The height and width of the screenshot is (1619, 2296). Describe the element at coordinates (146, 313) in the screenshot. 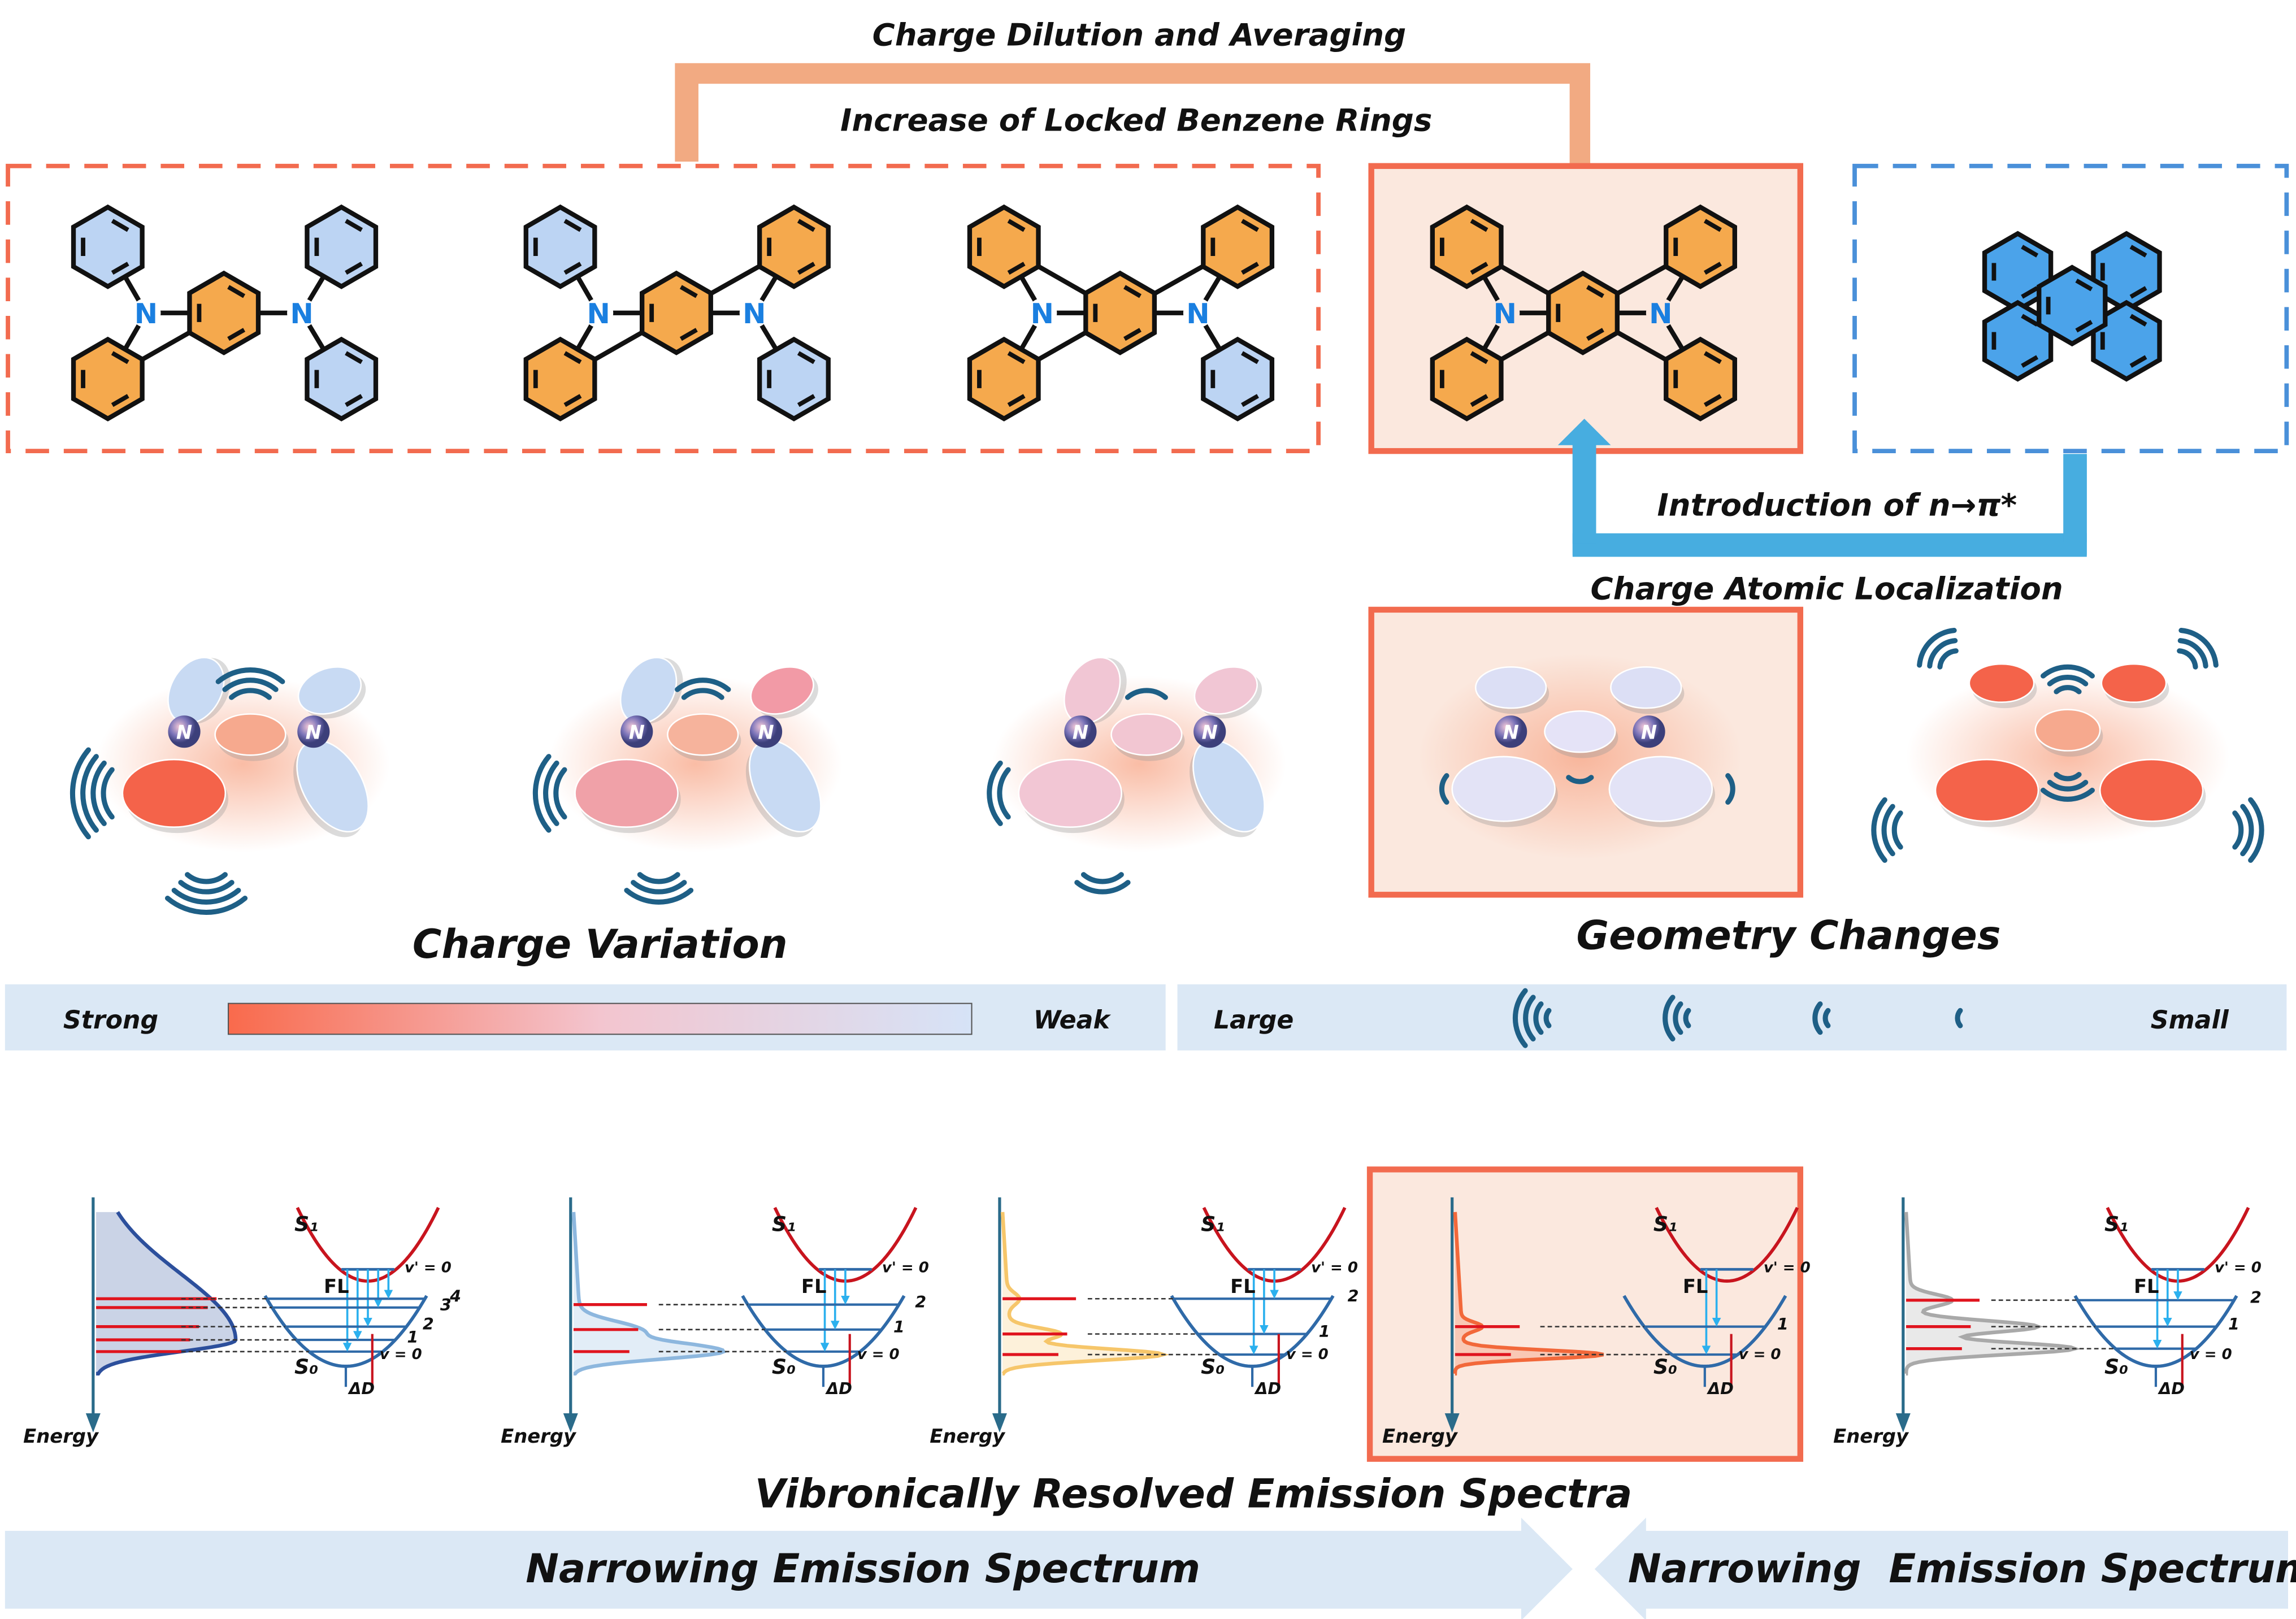

I see `nitrogen-atom-label: N` at that location.